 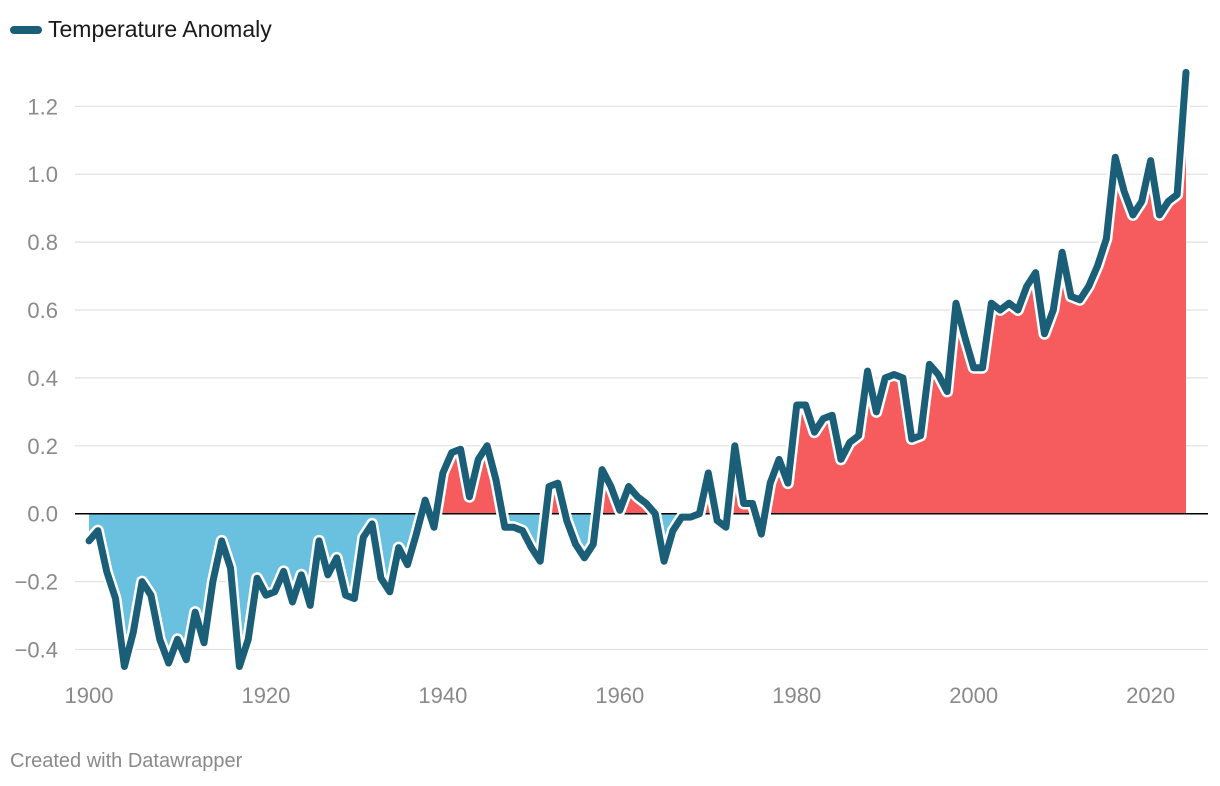 What do you see at coordinates (1132, 214) in the screenshot?
I see `data-point-2018` at bounding box center [1132, 214].